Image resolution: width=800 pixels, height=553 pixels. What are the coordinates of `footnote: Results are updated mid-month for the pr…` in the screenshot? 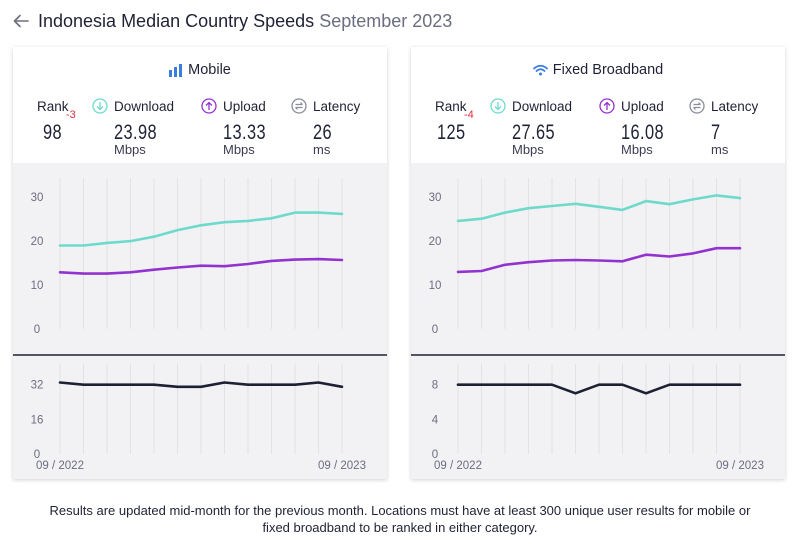 It's located at (400, 519).